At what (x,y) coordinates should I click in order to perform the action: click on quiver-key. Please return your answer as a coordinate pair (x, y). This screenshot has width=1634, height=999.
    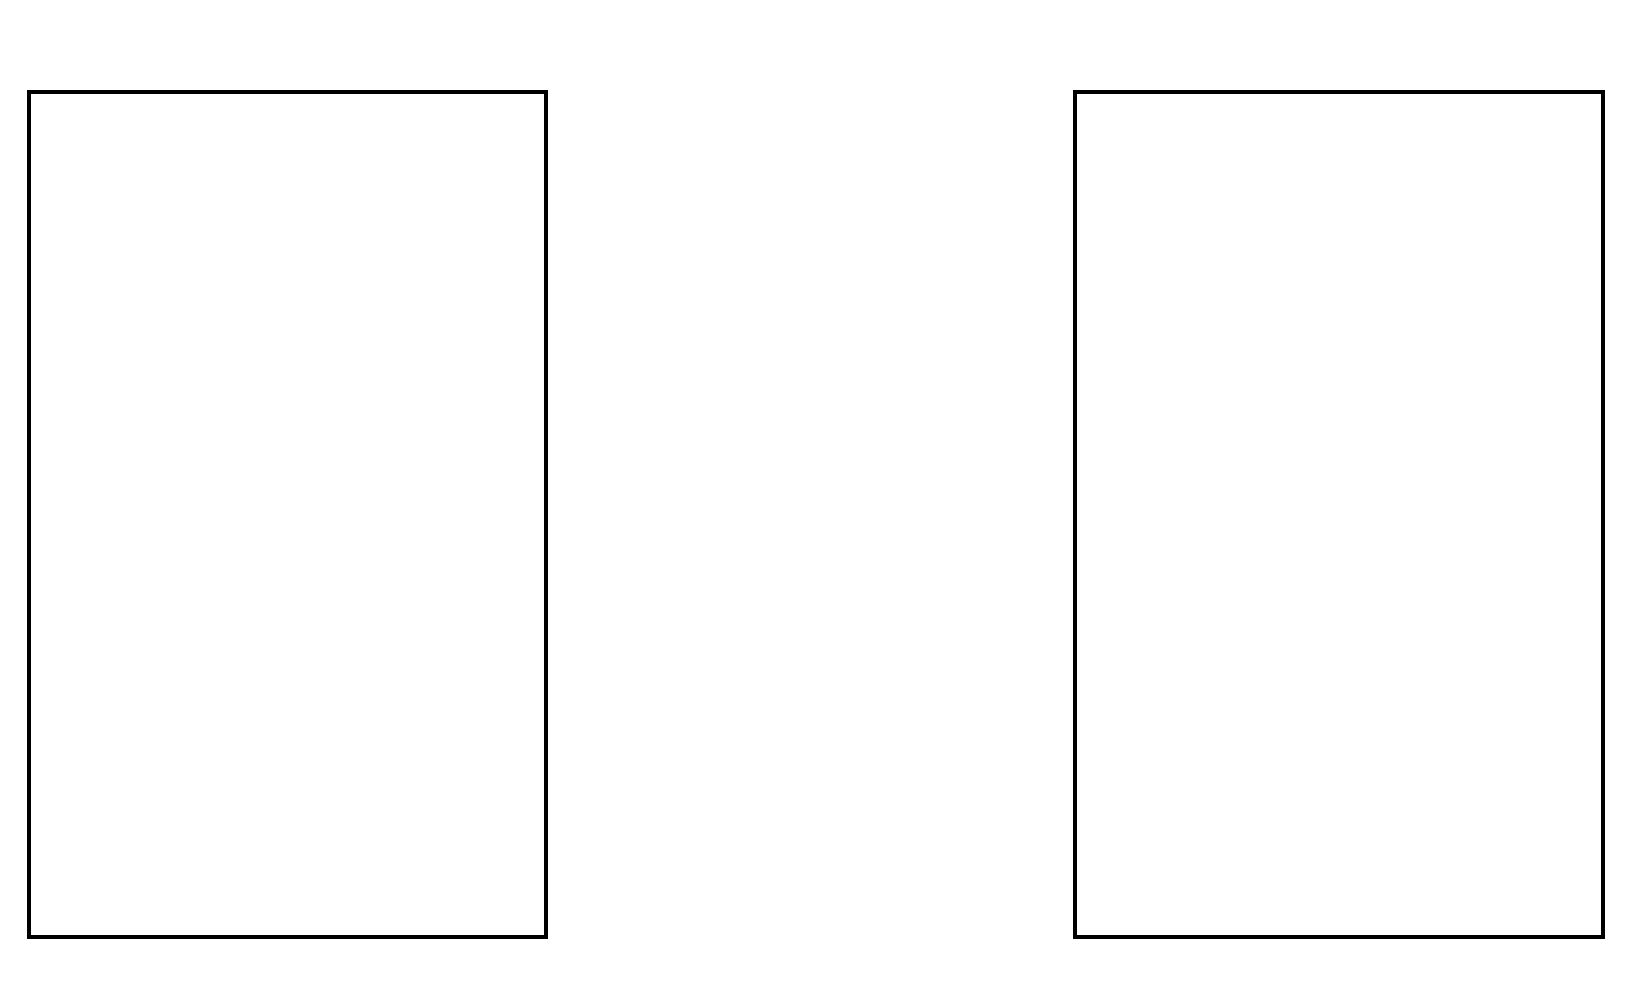
    Looking at the image, I should click on (407, 42).